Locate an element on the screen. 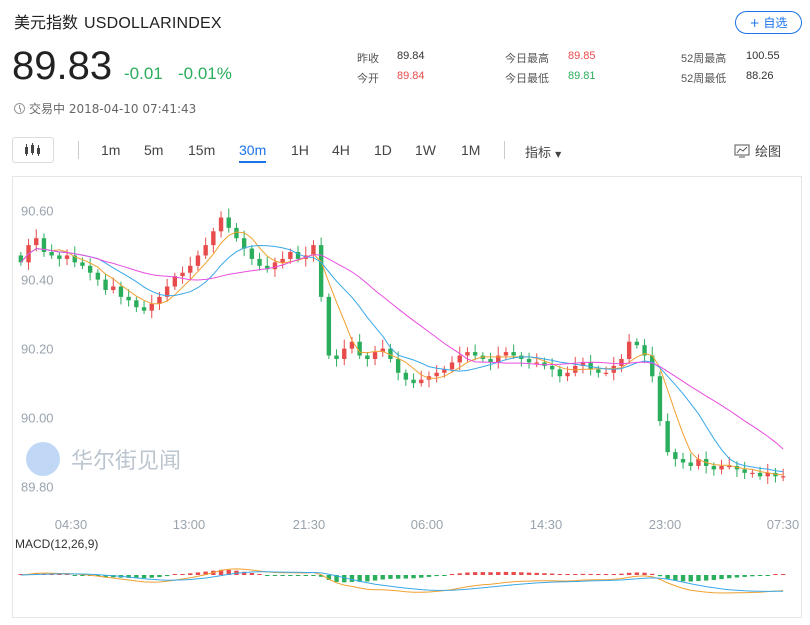  caret-down-icon: ▼ is located at coordinates (558, 154).